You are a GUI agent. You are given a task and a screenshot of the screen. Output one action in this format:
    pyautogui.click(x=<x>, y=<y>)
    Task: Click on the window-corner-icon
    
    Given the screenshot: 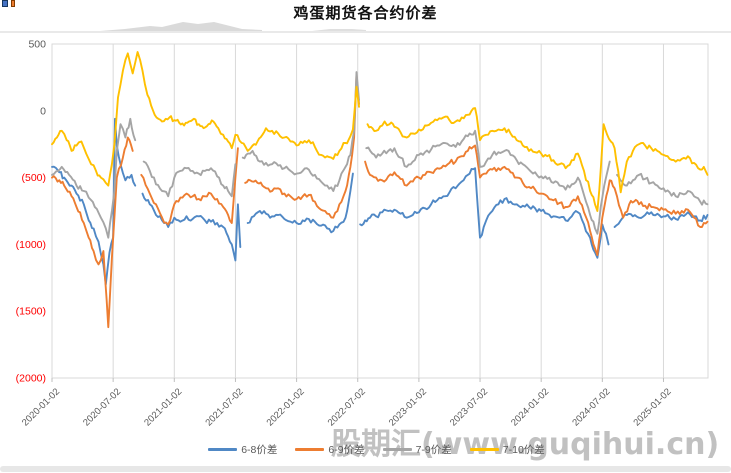 What is the action you would take?
    pyautogui.click(x=10, y=4)
    